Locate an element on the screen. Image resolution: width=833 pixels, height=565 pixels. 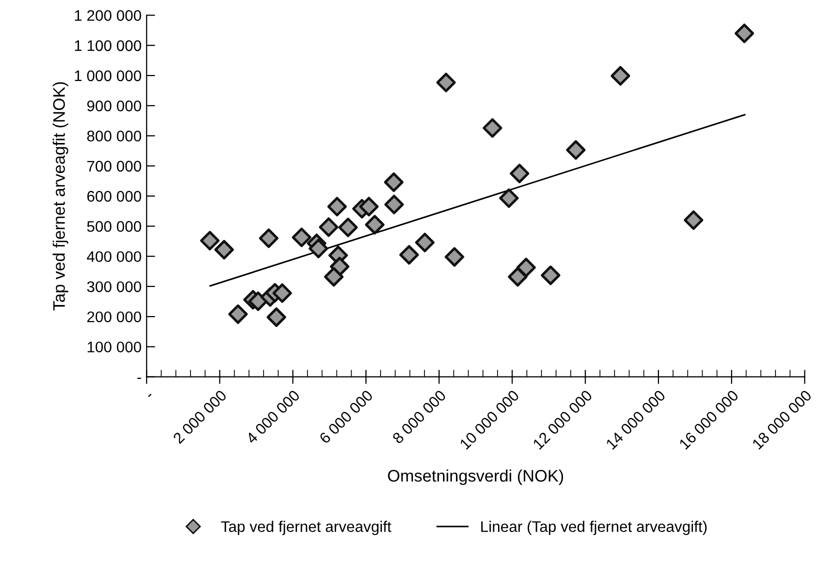
y-tick-label: 600 000 is located at coordinates (114, 196).